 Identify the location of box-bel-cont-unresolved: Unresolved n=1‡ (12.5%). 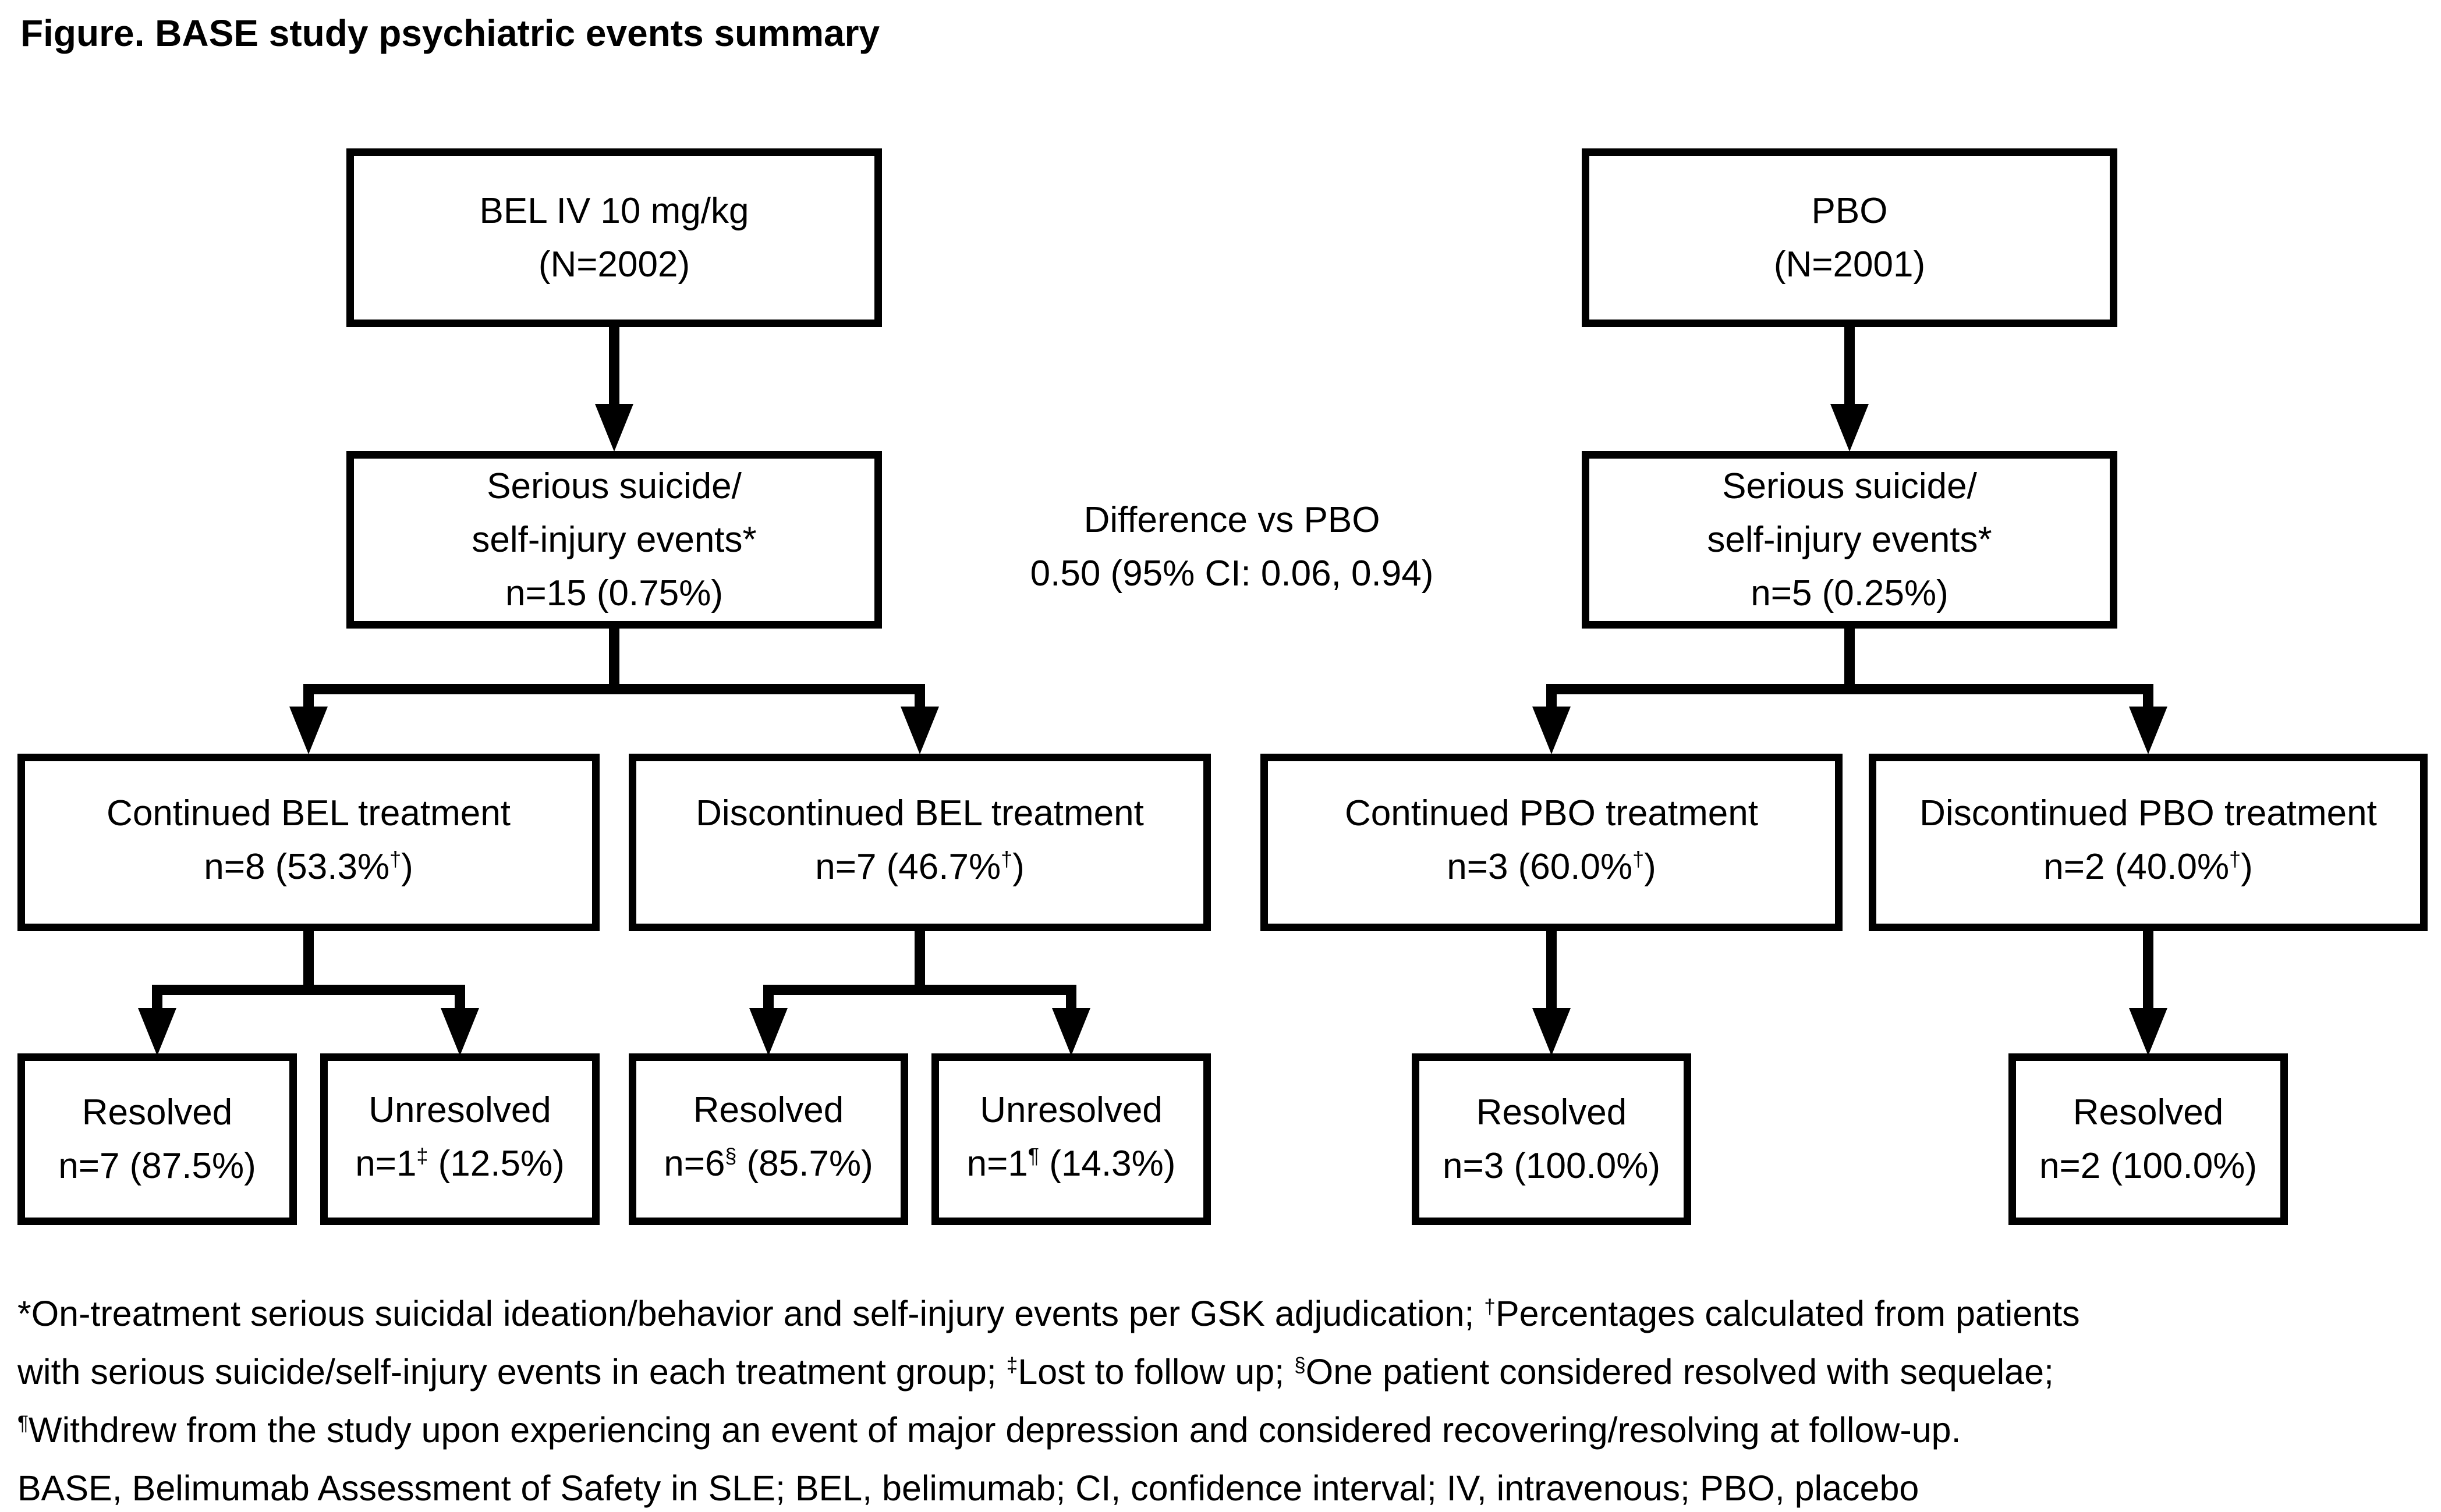
(460, 1139).